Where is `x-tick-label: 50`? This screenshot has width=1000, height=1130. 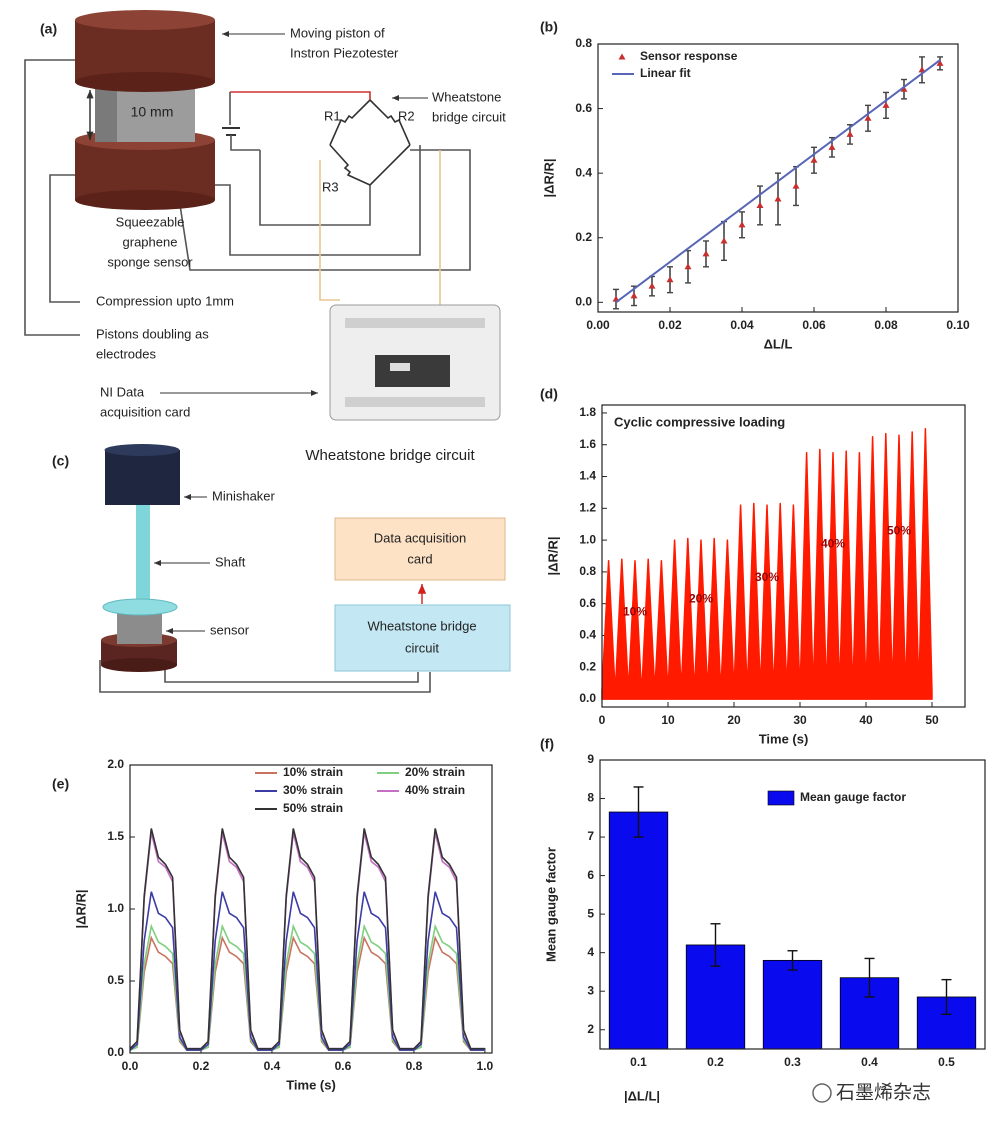 x-tick-label: 50 is located at coordinates (932, 720).